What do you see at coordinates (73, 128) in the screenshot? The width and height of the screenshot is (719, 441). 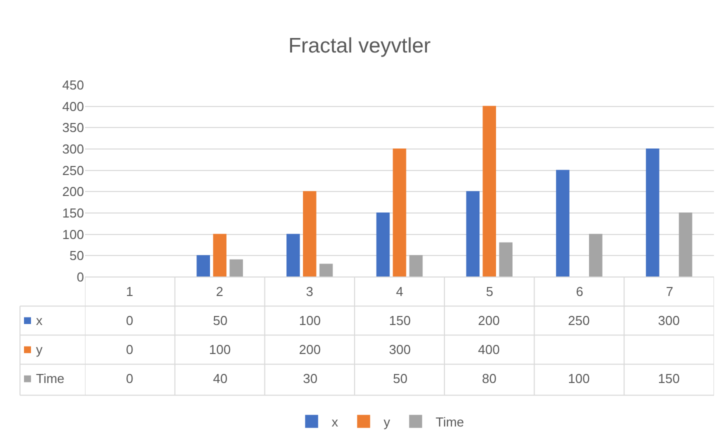 I see `y-tick-label: 350` at bounding box center [73, 128].